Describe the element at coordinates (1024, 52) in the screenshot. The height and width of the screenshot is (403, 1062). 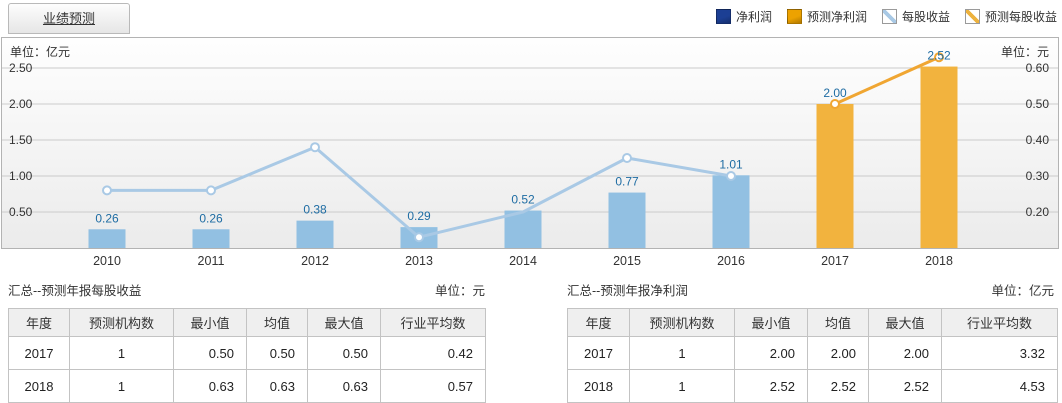
I see `right-axis-unit: 单位：元` at that location.